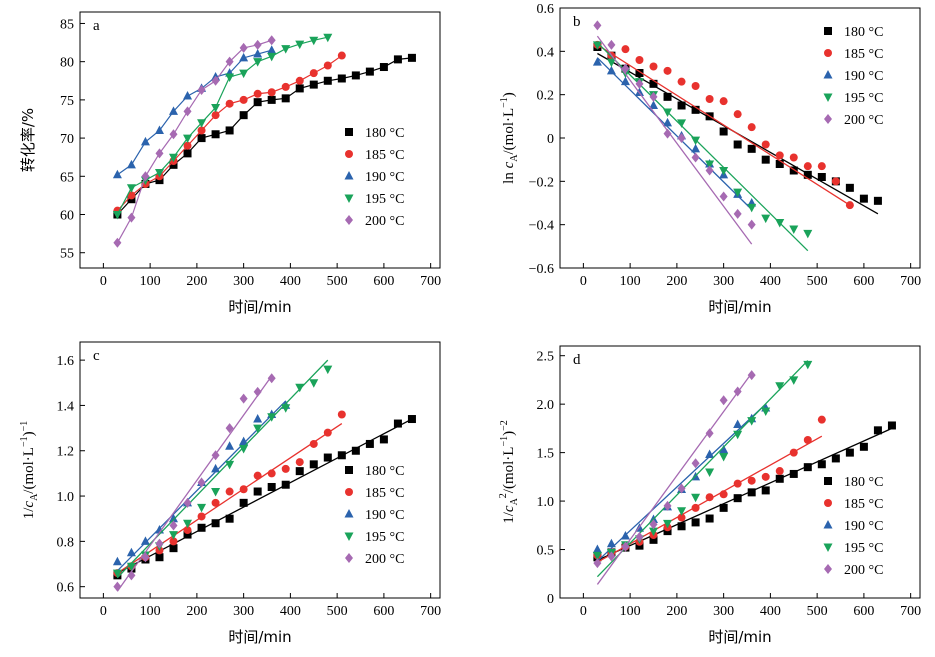 This screenshot has height=657, width=935. What do you see at coordinates (546, 96) in the screenshot?
I see `y-tick-label: 0.2` at bounding box center [546, 96].